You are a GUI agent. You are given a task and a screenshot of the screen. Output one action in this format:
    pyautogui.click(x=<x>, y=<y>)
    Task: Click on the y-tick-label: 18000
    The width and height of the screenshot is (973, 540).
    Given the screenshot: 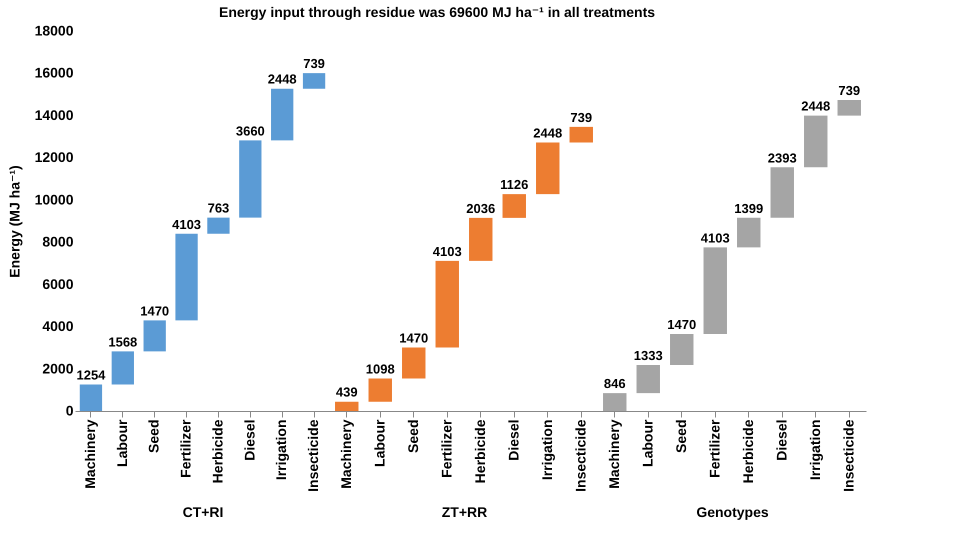 What is the action you would take?
    pyautogui.click(x=54, y=30)
    